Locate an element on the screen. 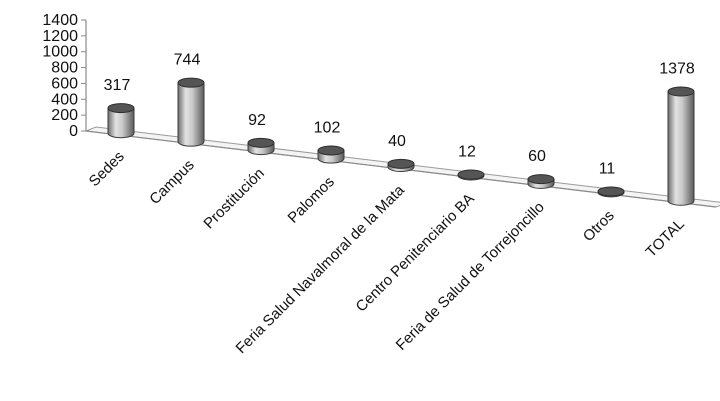  category-label: Prostitución is located at coordinates (233, 198).